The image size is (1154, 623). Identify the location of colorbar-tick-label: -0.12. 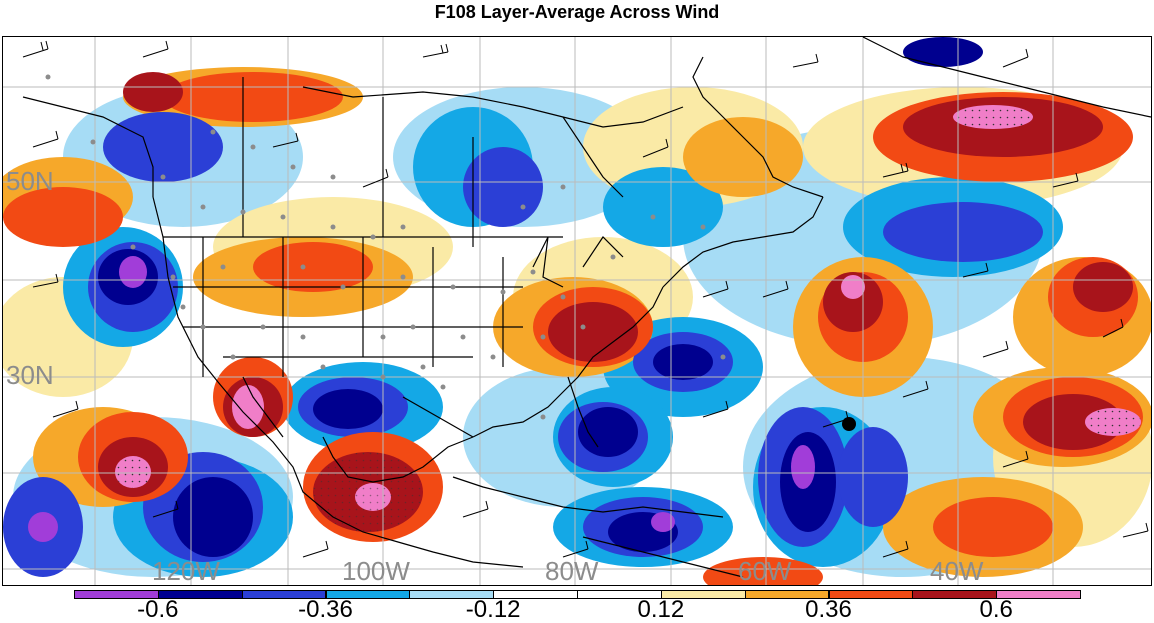
(493, 609).